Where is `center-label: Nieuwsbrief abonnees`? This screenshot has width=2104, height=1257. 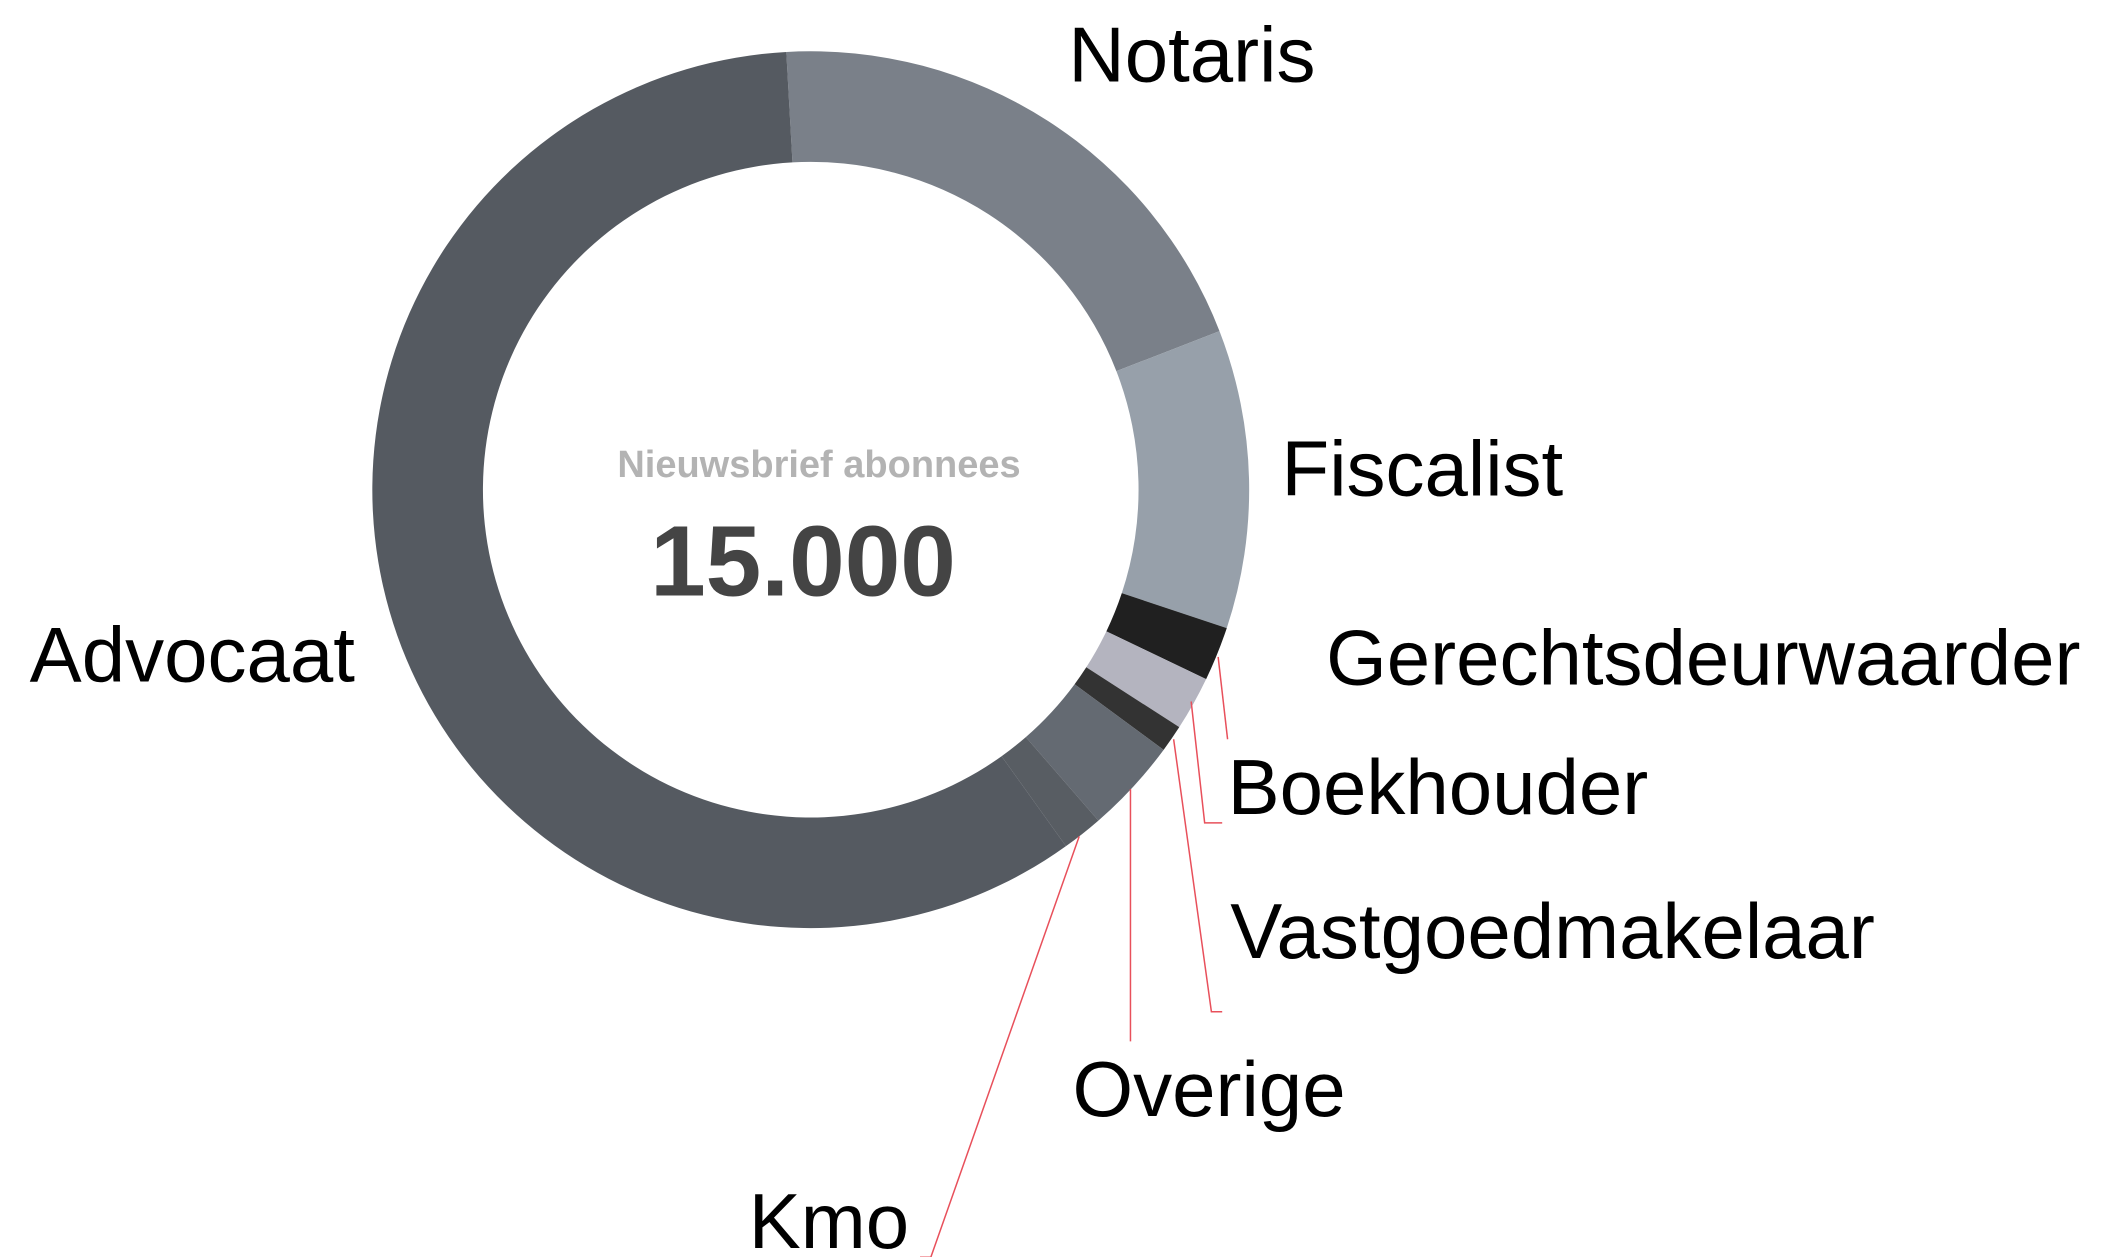 center-label: Nieuwsbrief abonnees is located at coordinates (818, 465).